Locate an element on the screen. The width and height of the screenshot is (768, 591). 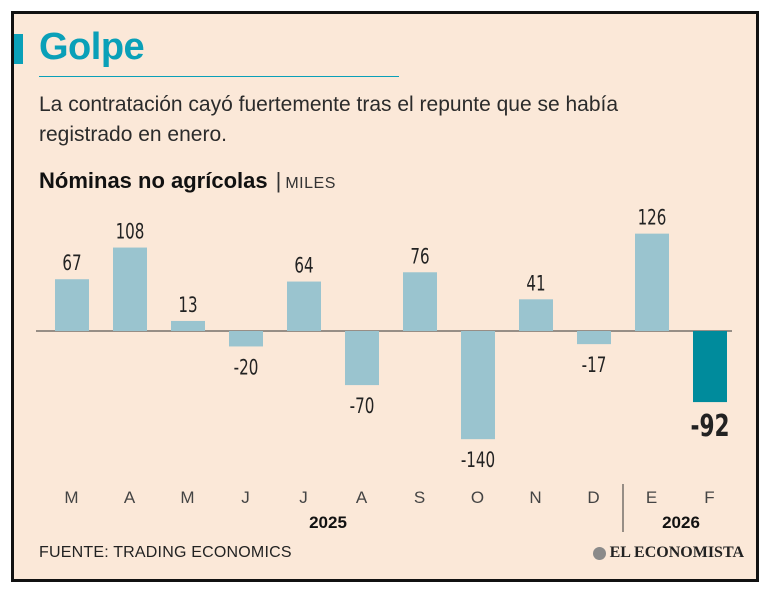
year-label-2026: 2026 is located at coordinates (681, 522).